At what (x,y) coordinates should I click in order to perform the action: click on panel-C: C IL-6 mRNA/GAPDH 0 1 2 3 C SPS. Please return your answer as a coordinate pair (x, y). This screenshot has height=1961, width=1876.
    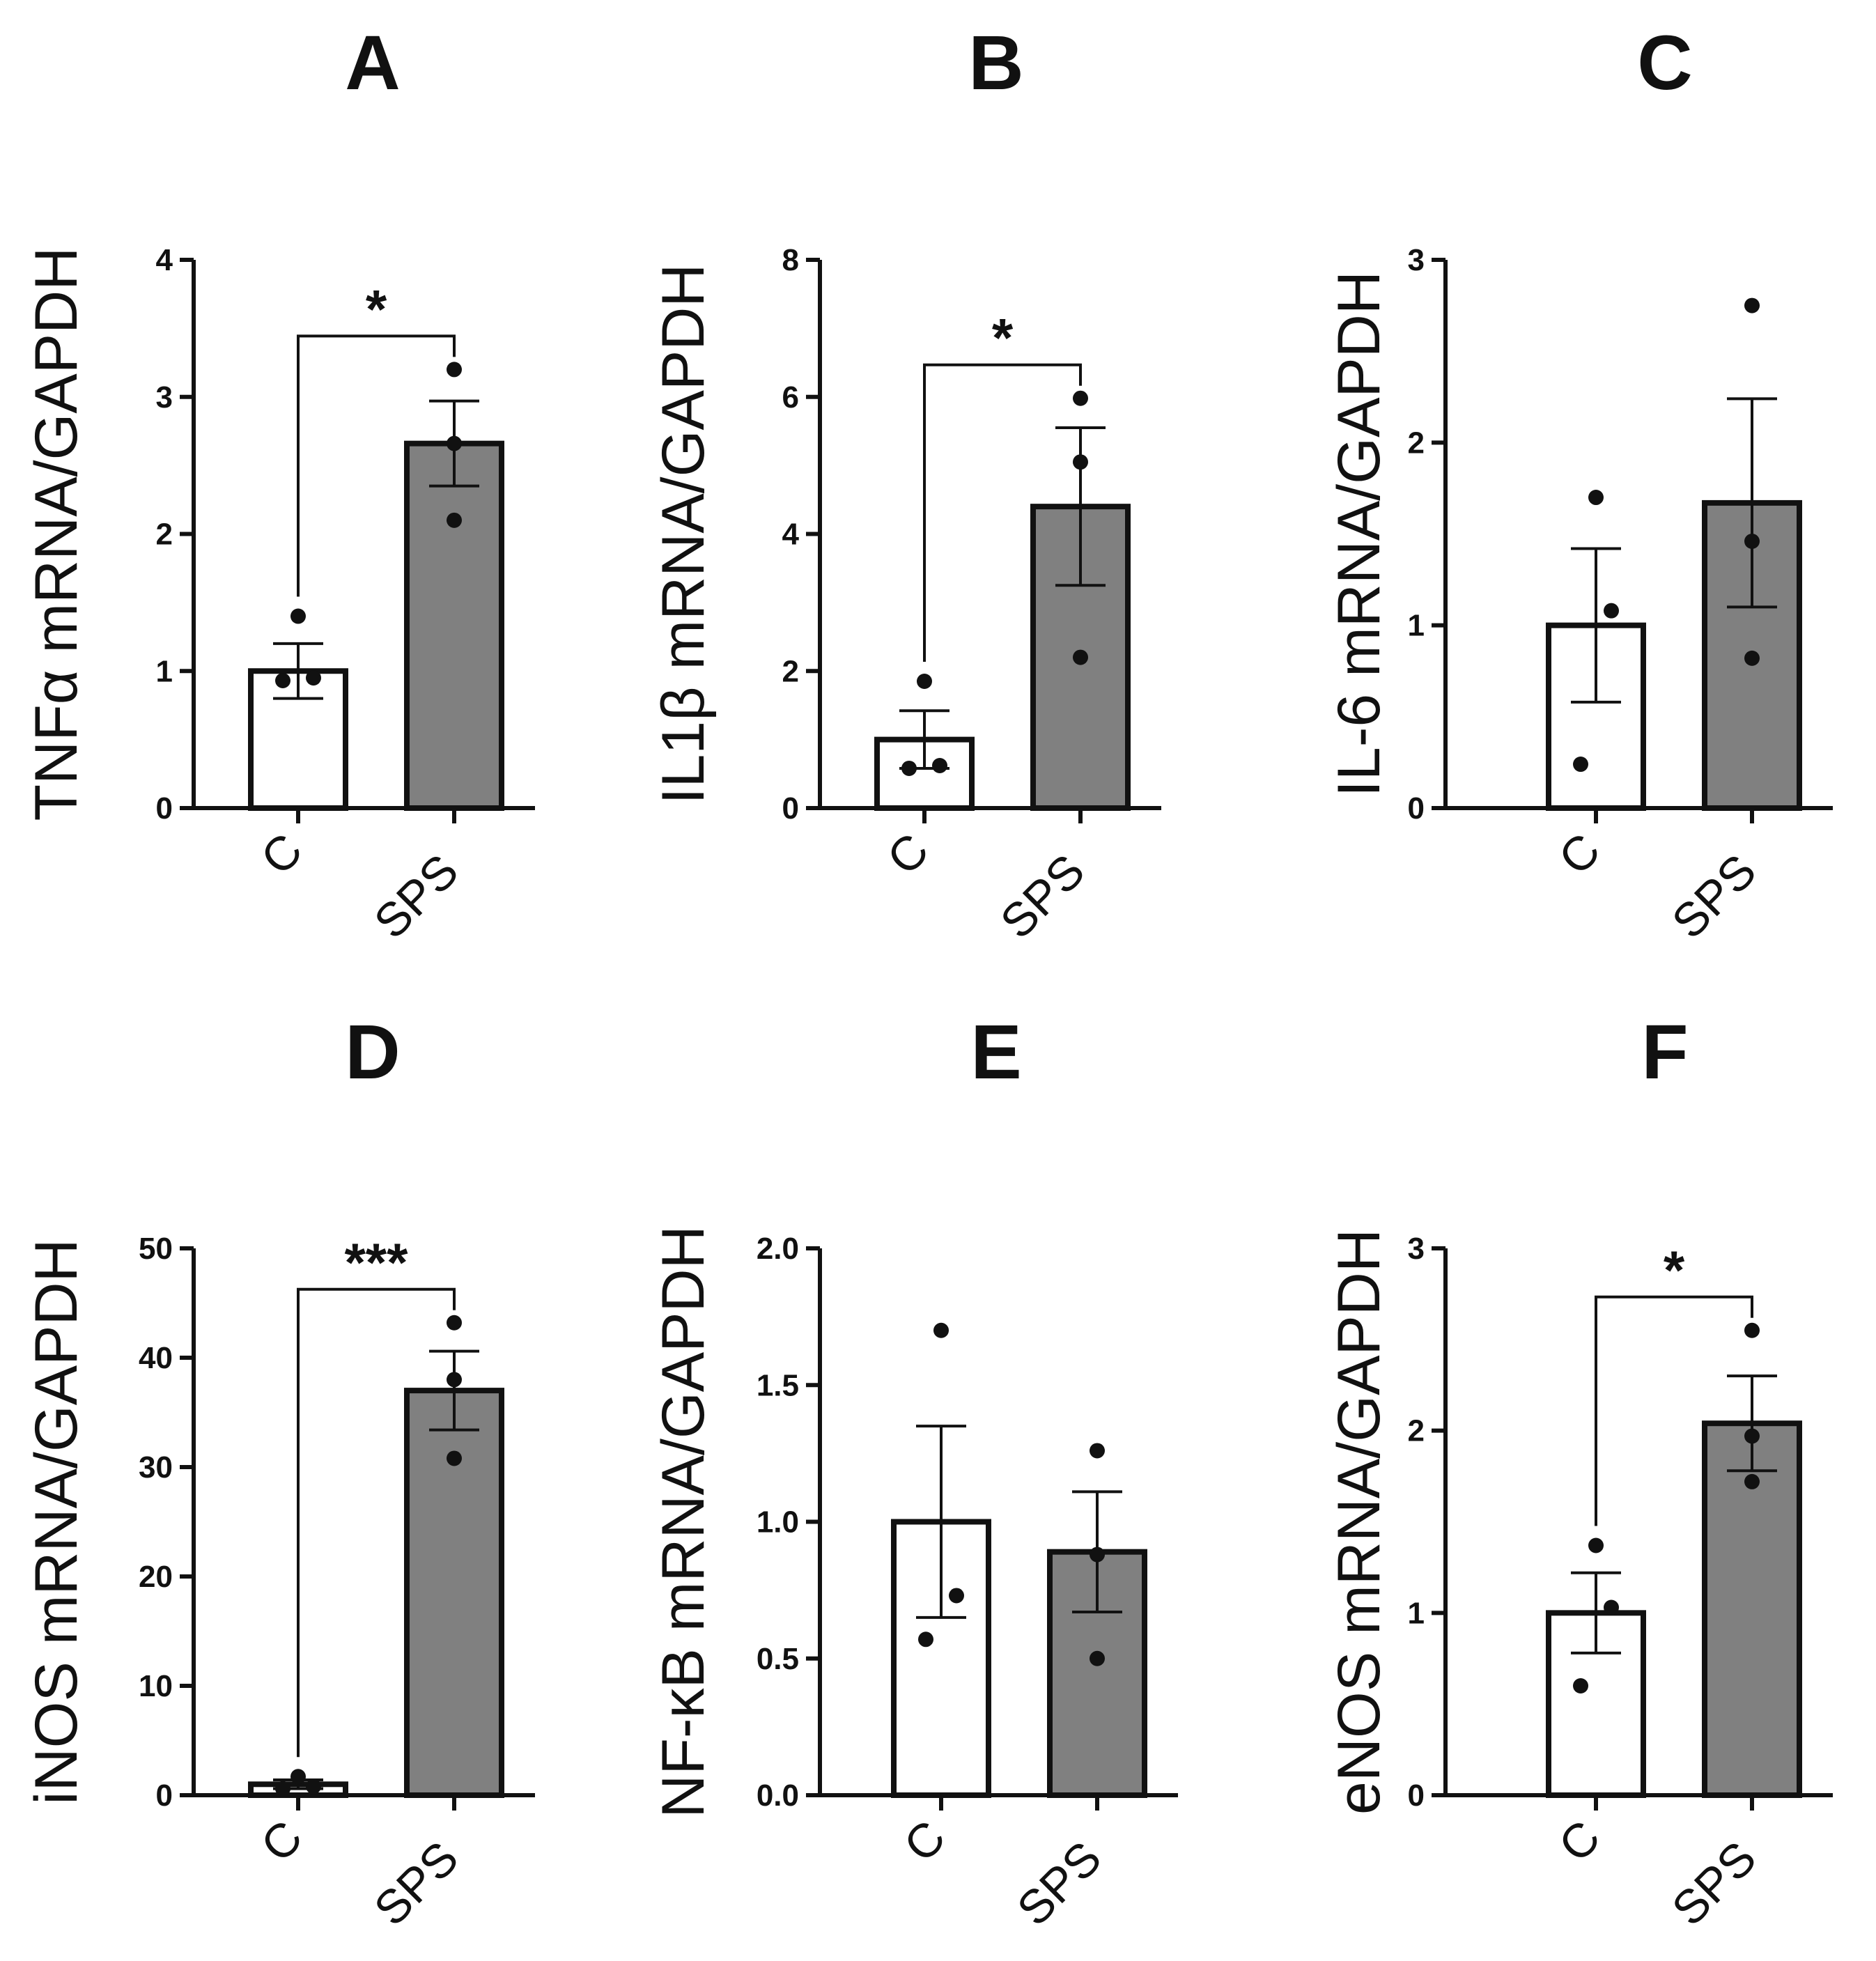
    Looking at the image, I should click on (1579, 484).